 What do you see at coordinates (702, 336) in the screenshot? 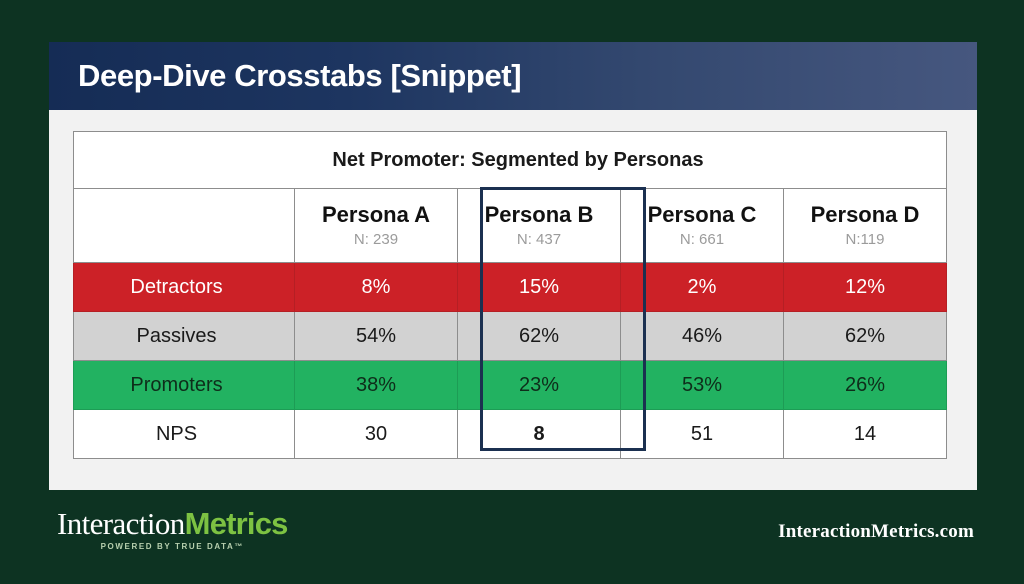
I see `cell-passives-persona-c: 46%` at bounding box center [702, 336].